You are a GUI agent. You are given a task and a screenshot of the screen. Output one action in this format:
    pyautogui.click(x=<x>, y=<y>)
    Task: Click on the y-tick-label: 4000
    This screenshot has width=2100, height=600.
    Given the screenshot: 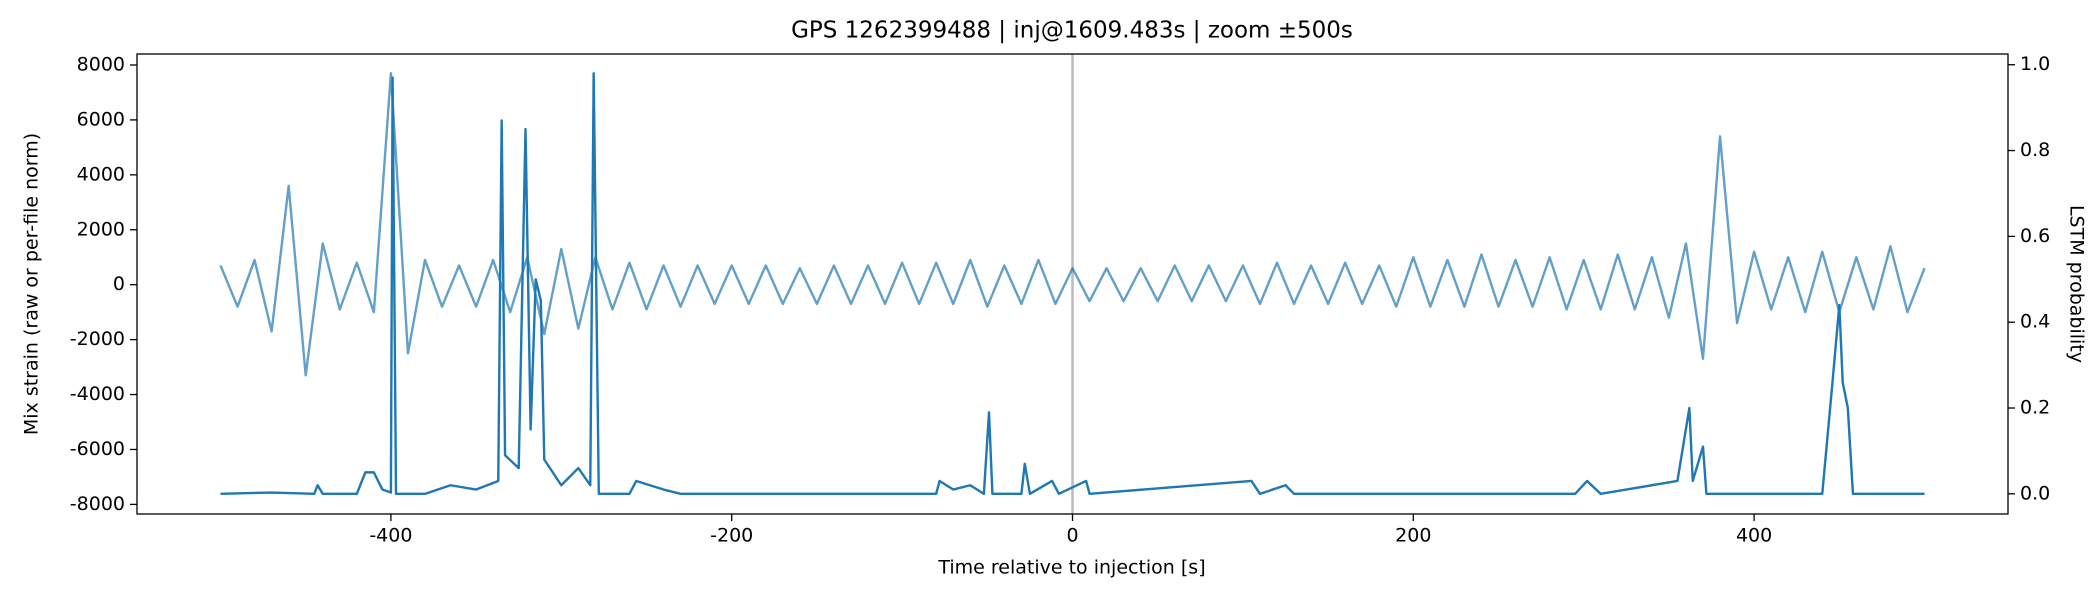 What is the action you would take?
    pyautogui.click(x=101, y=174)
    